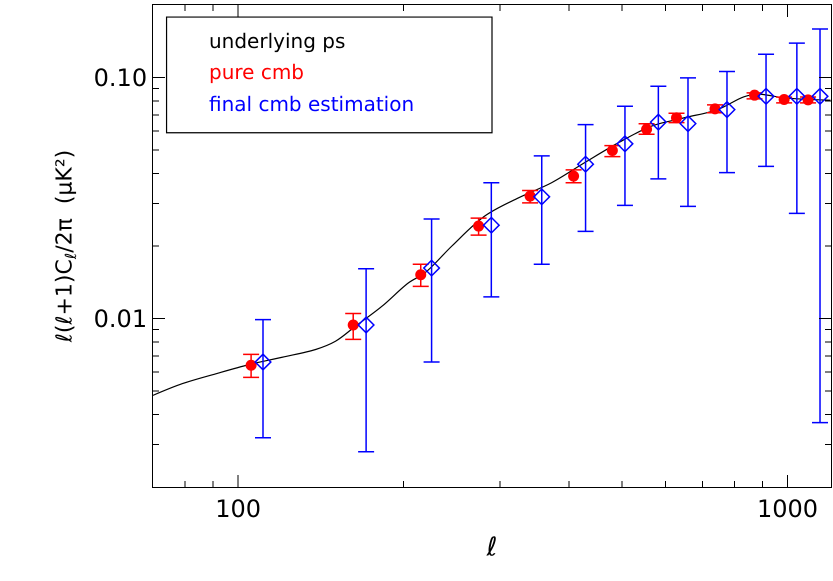  Describe the element at coordinates (787, 508) in the screenshot. I see `x-tick-label: 1000` at that location.